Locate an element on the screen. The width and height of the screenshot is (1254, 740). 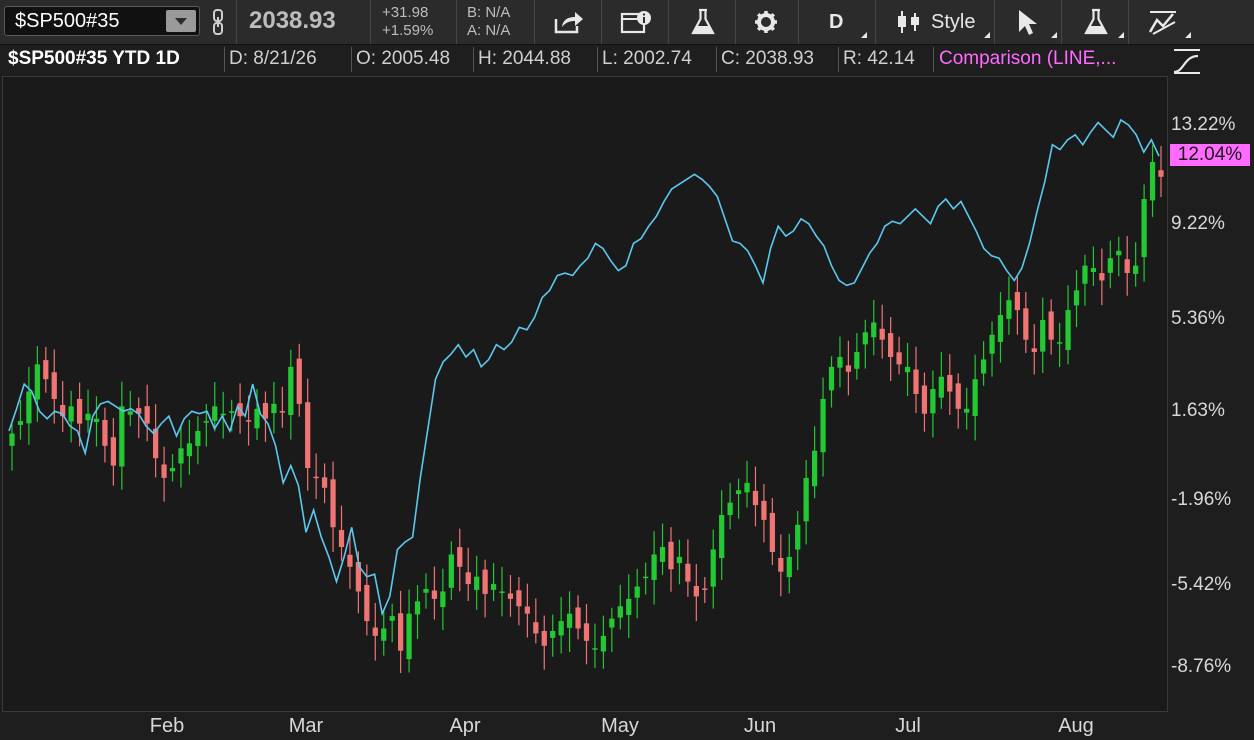
x-tick-label: Feb is located at coordinates (167, 726).